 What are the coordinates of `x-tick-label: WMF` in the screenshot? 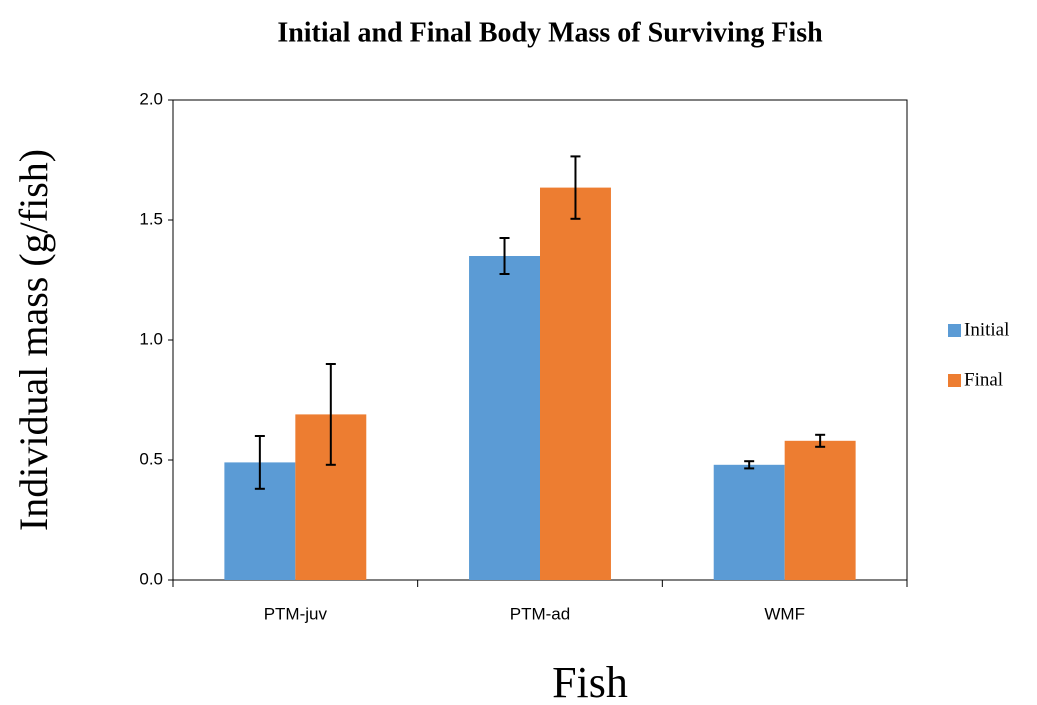 It's located at (784, 613).